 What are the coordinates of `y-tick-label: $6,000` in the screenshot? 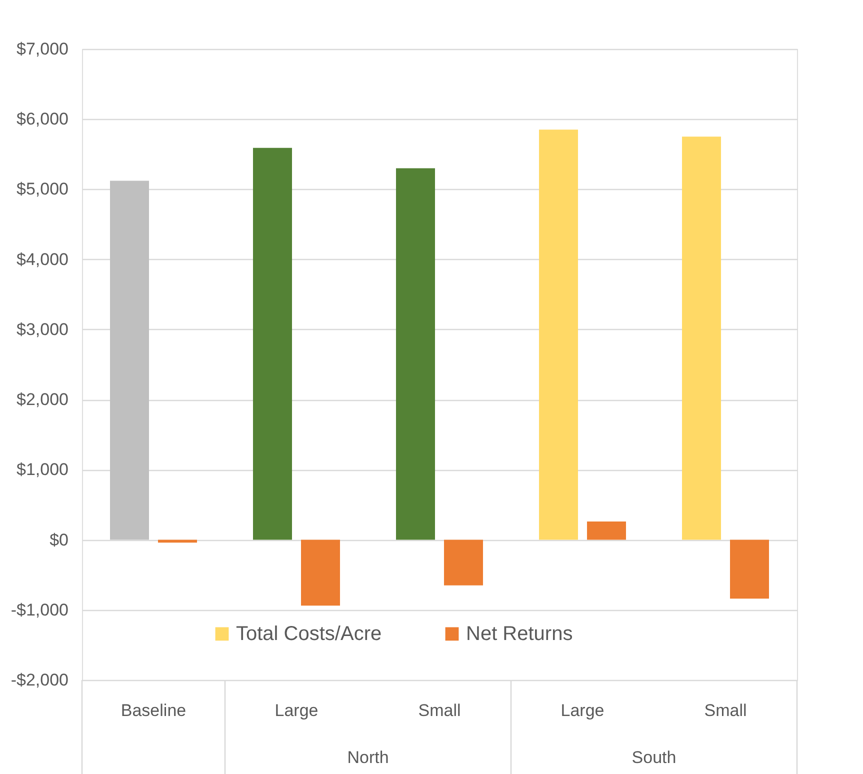 It's located at (42, 119).